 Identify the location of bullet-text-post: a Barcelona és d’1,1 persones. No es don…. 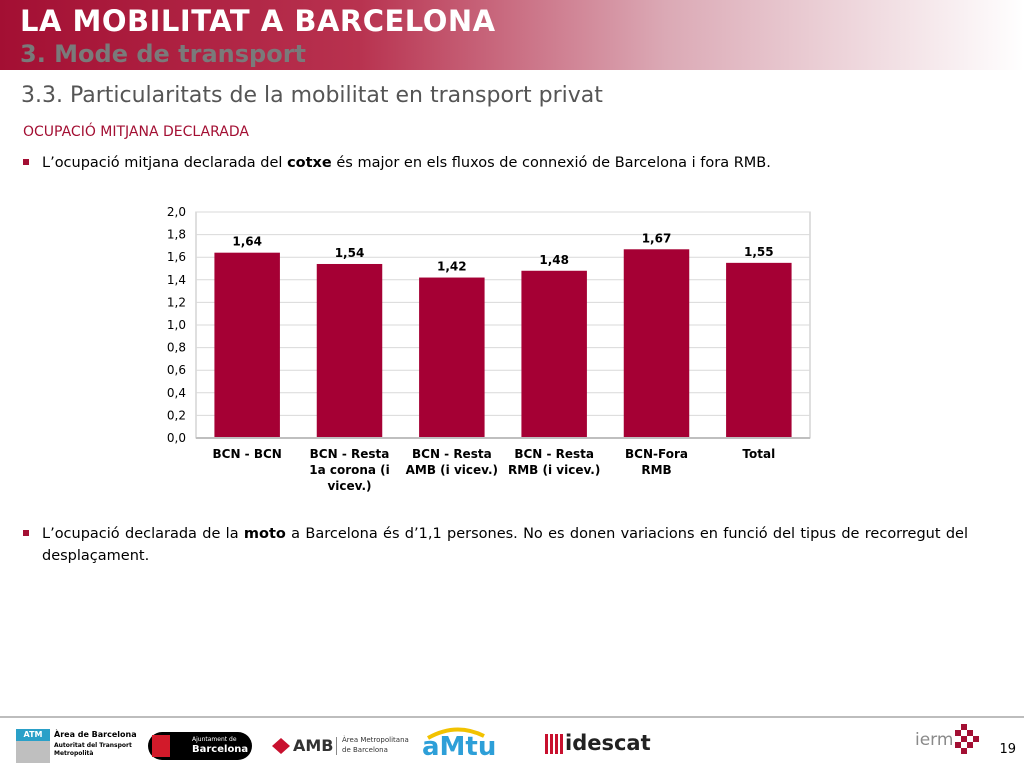
(505, 545).